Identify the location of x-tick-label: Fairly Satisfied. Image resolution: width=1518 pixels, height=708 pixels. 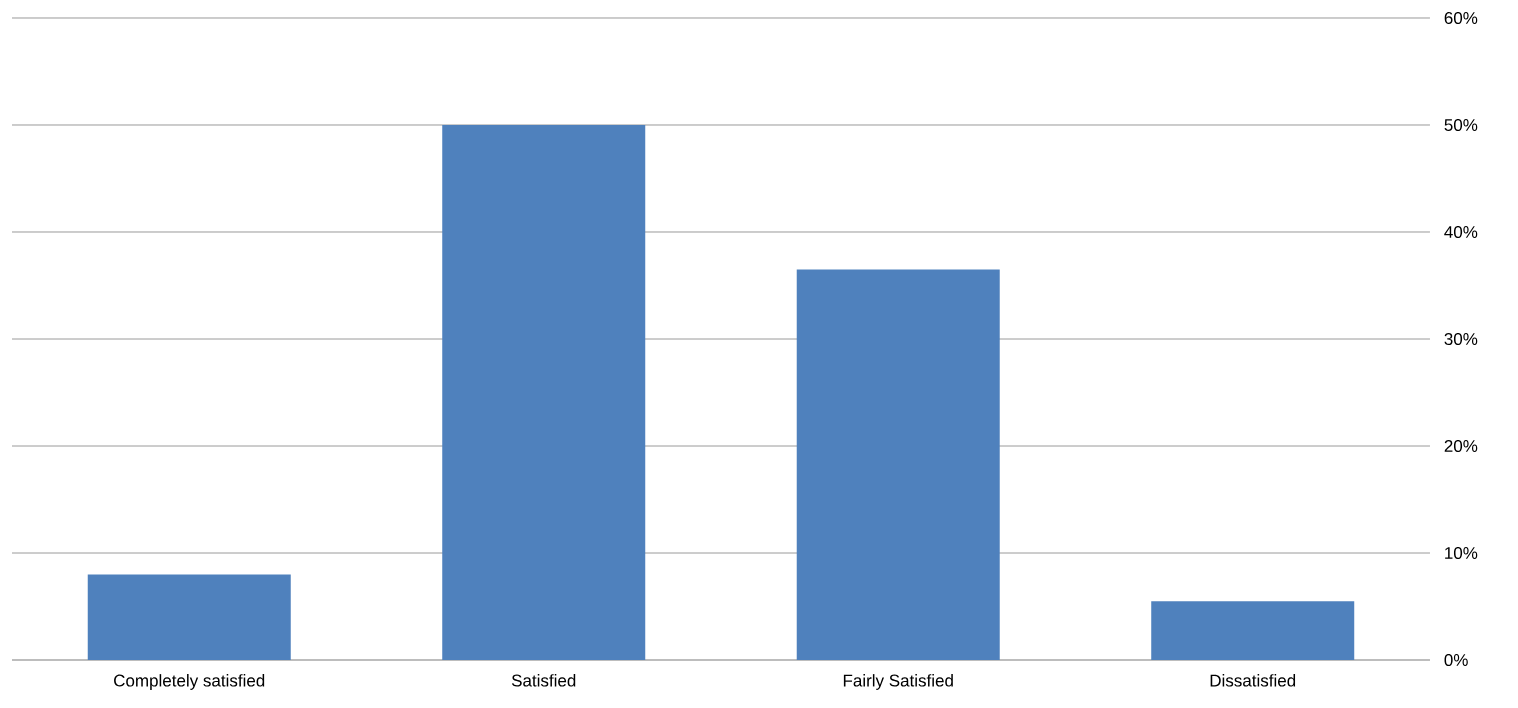
(898, 682).